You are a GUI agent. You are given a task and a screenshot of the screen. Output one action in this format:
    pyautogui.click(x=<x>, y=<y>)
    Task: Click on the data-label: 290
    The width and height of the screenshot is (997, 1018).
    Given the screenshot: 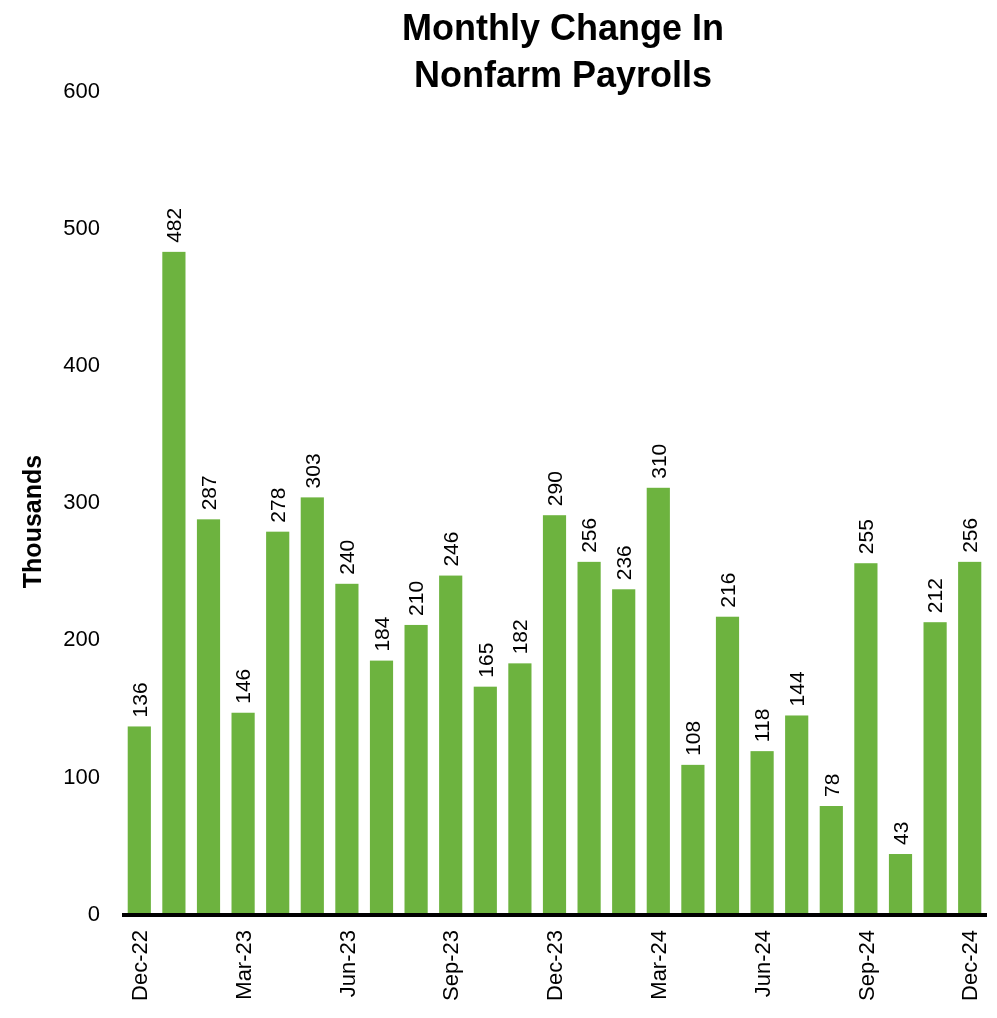 What is the action you would take?
    pyautogui.click(x=554, y=489)
    